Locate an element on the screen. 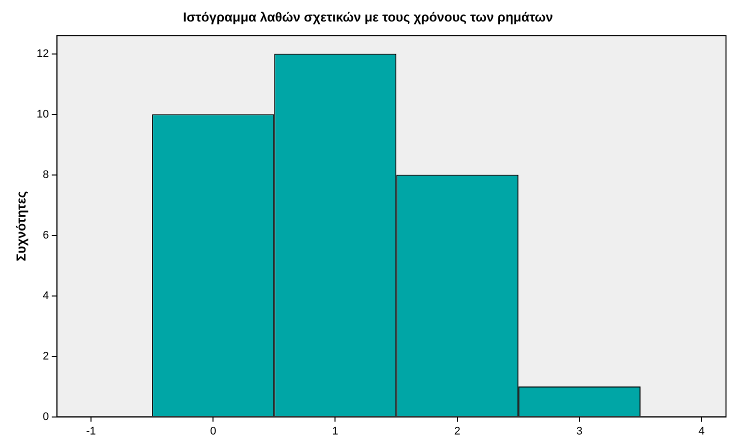 This screenshot has height=441, width=734. y-tick-label: 10 is located at coordinates (42, 114).